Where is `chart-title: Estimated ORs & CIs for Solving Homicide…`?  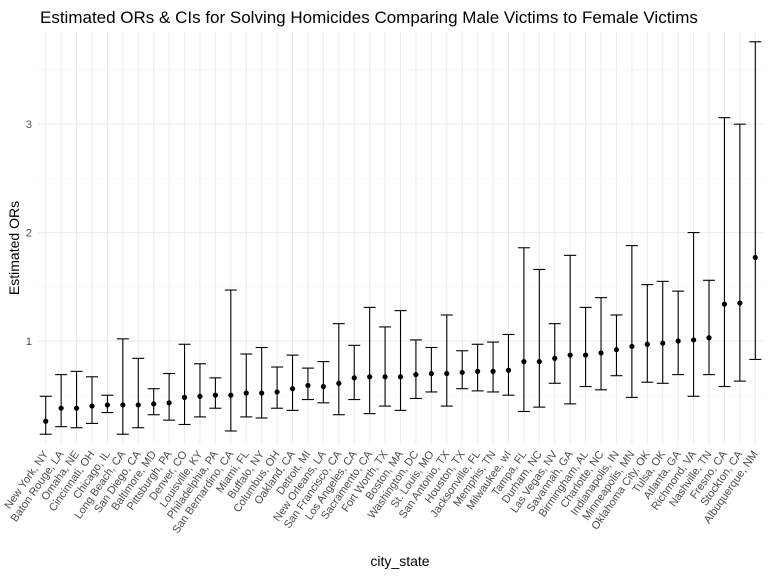 chart-title: Estimated ORs & CIs for Solving Homicide… is located at coordinates (369, 17).